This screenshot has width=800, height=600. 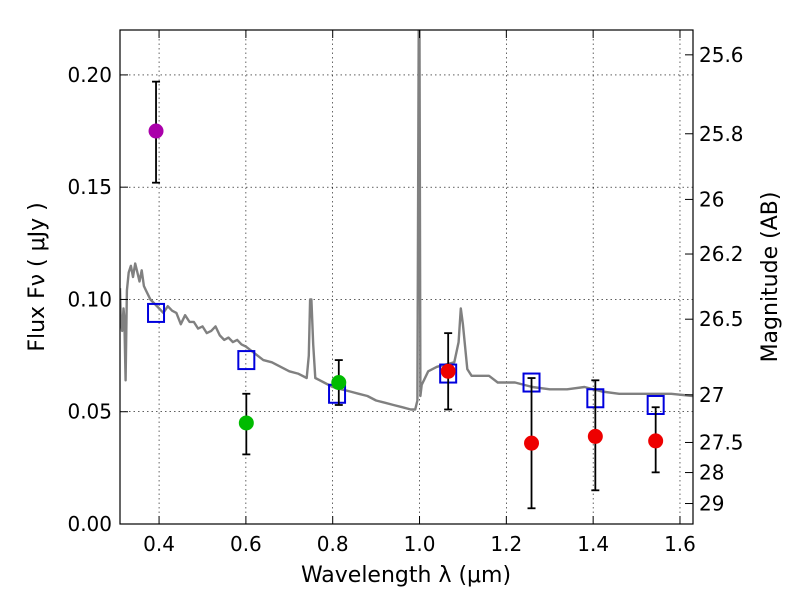 What do you see at coordinates (37, 276) in the screenshot?
I see `y-axis-label: Flux Fν ( μJy )` at bounding box center [37, 276].